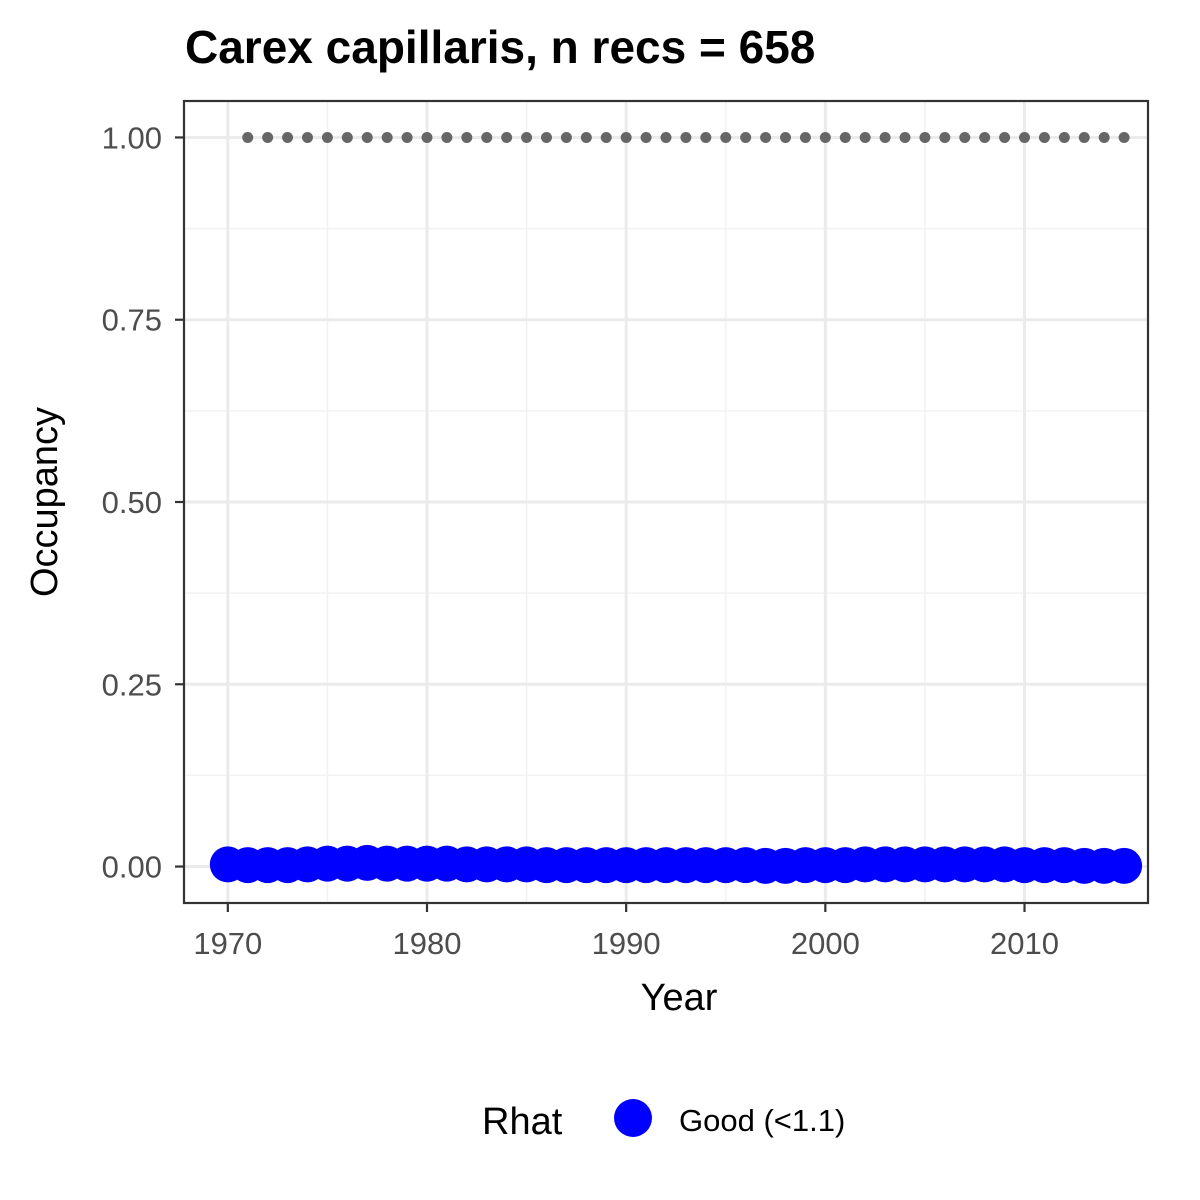 This screenshot has height=1200, width=1200. I want to click on legend-label-good: Good (<1.1), so click(762, 1120).